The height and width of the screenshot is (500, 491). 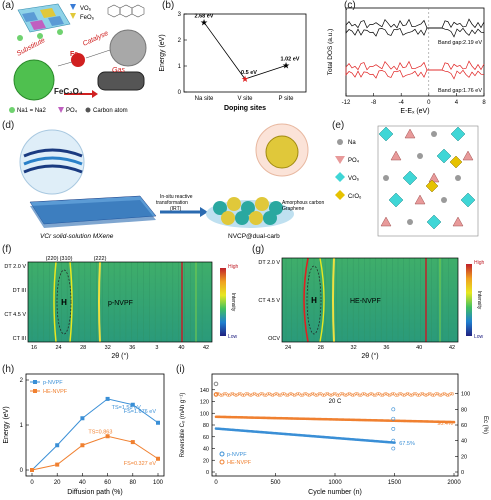 I want to click on x-tick-label: 1500, so click(x=395, y=483).